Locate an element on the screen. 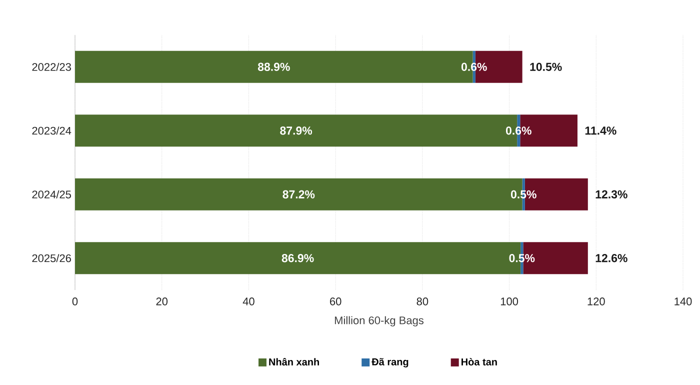 The height and width of the screenshot is (385, 700). x-tick-label: 80 is located at coordinates (422, 302).